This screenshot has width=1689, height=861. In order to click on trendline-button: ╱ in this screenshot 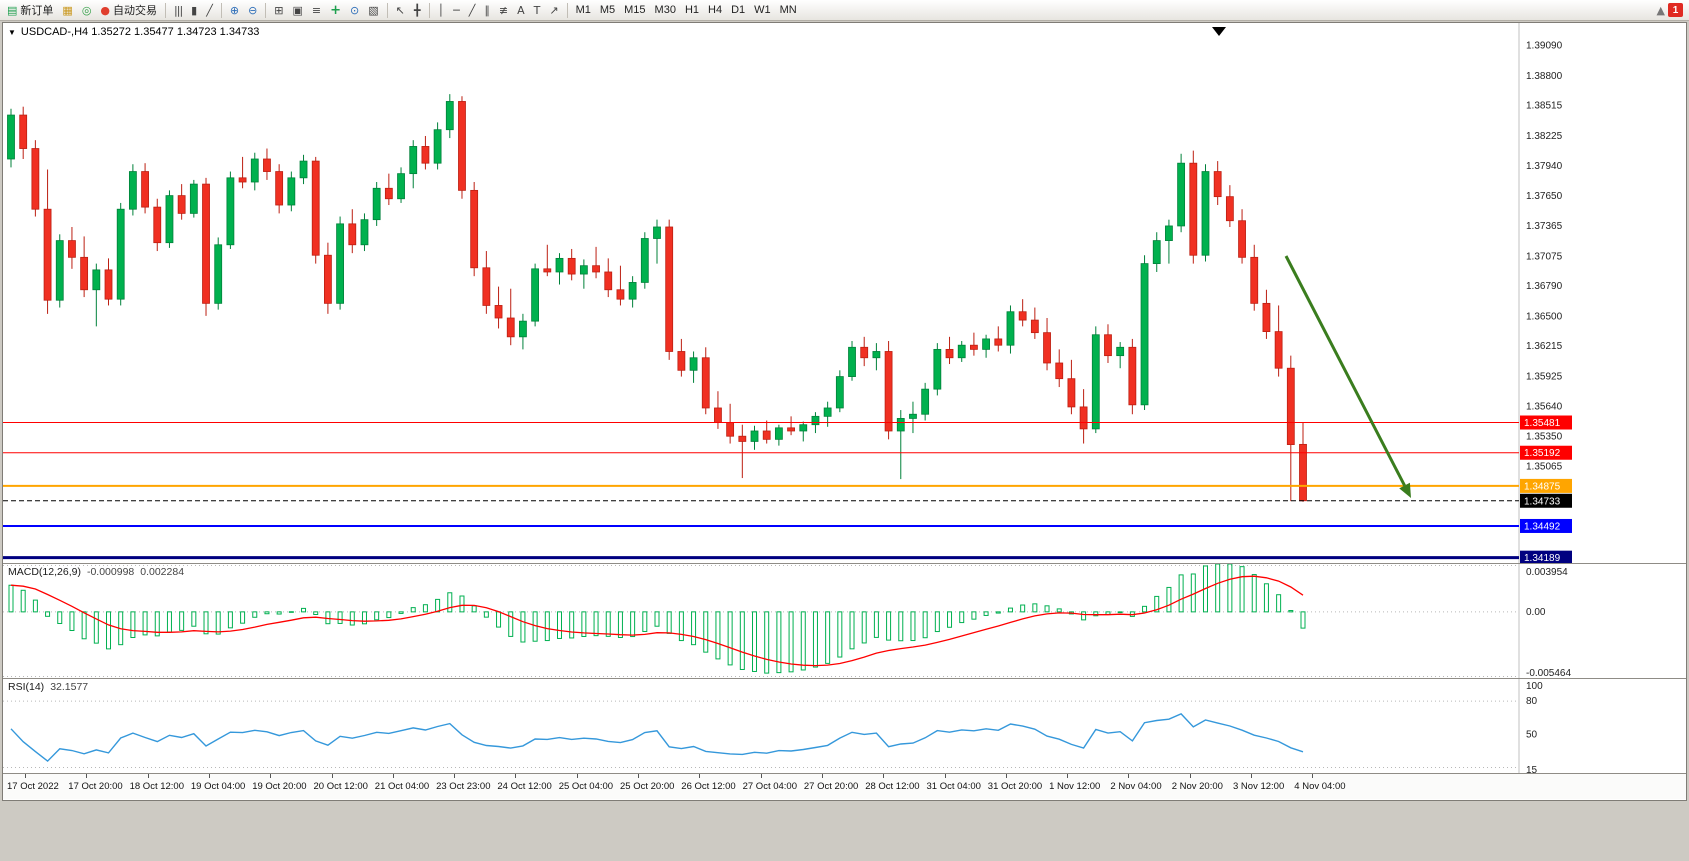, I will do `click(472, 10)`.